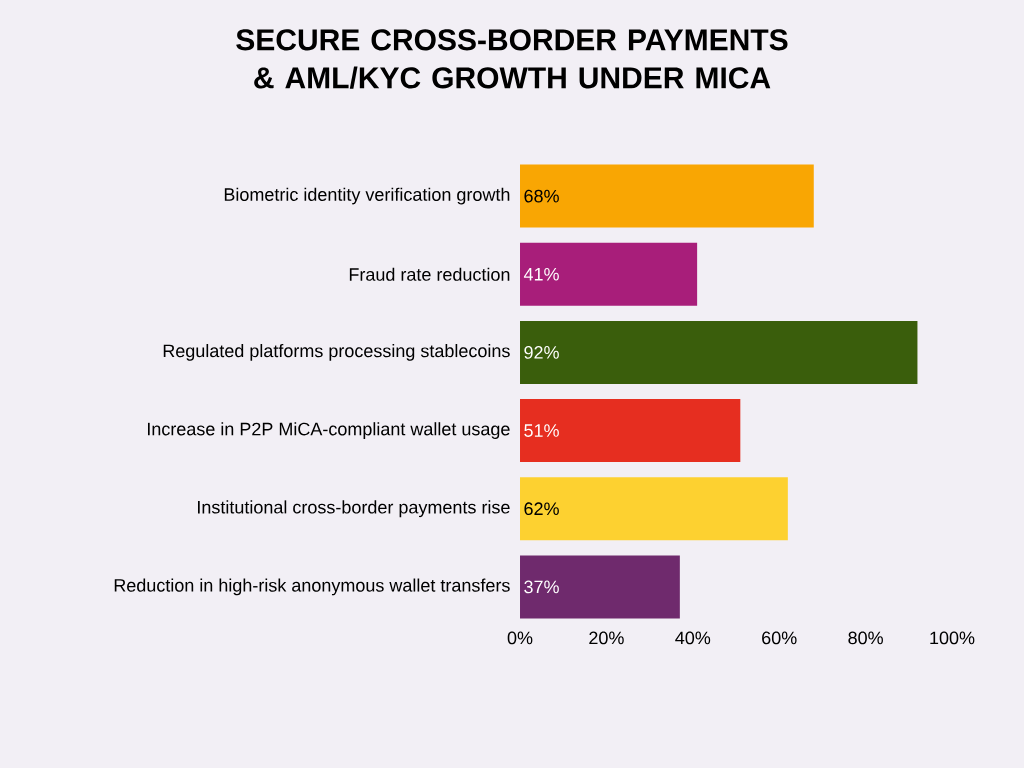 This screenshot has width=1024, height=768. Describe the element at coordinates (865, 638) in the screenshot. I see `x-tick-label: 80%` at that location.